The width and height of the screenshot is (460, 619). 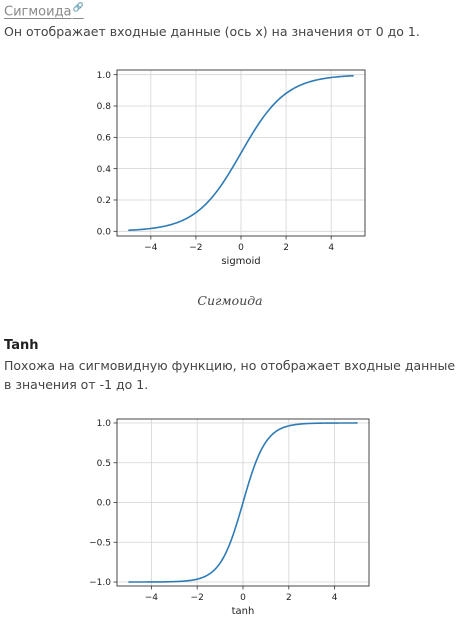 What do you see at coordinates (104, 107) in the screenshot?
I see `y-tick-label: 0.8` at bounding box center [104, 107].